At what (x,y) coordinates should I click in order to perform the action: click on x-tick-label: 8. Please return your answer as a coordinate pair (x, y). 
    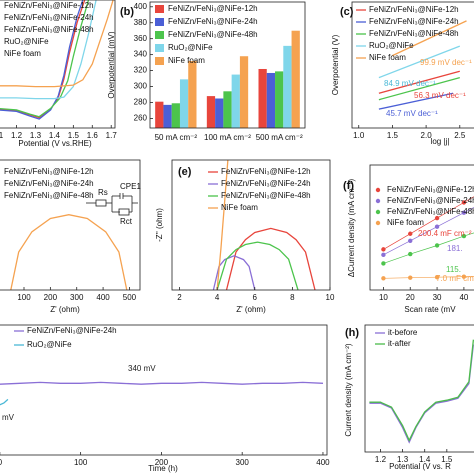
    Looking at the image, I should click on (292, 297).